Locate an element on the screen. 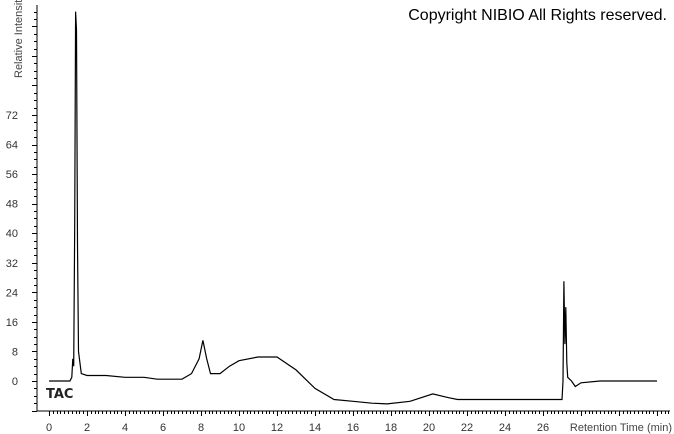  y-axis-label: Relative Intensity is located at coordinates (19, 39).